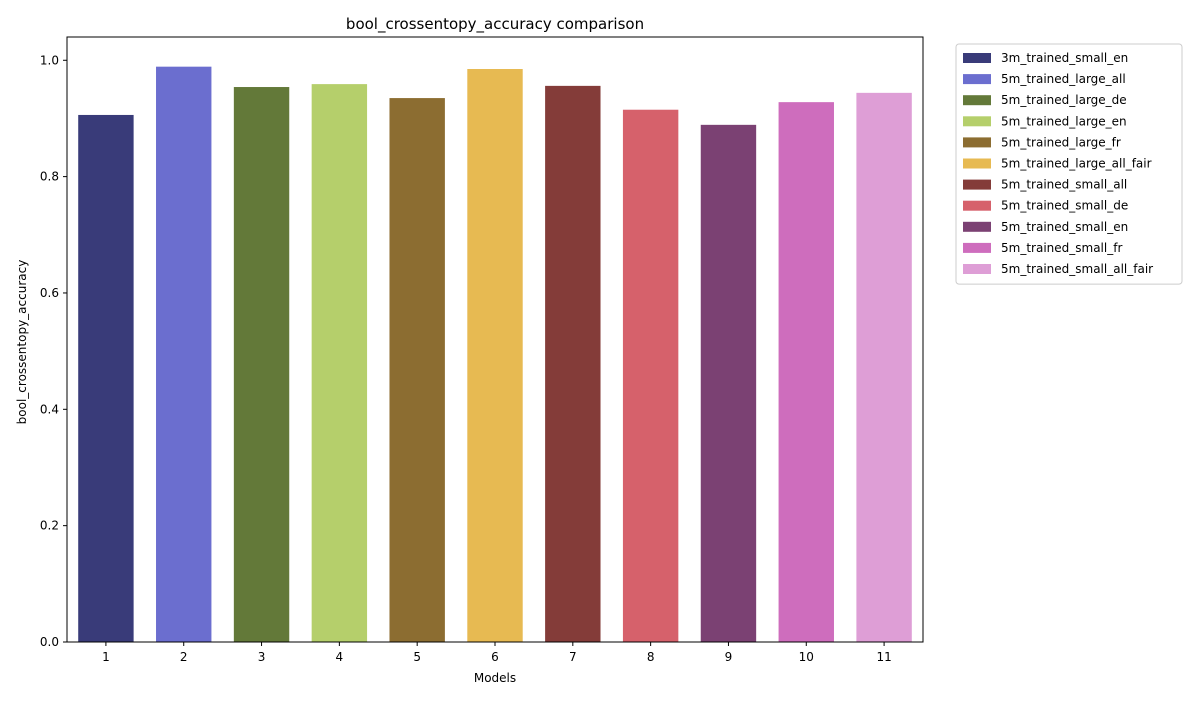 This screenshot has width=1200, height=704. Describe the element at coordinates (49, 60) in the screenshot. I see `y-tick-label-1.0: 1.0` at that location.